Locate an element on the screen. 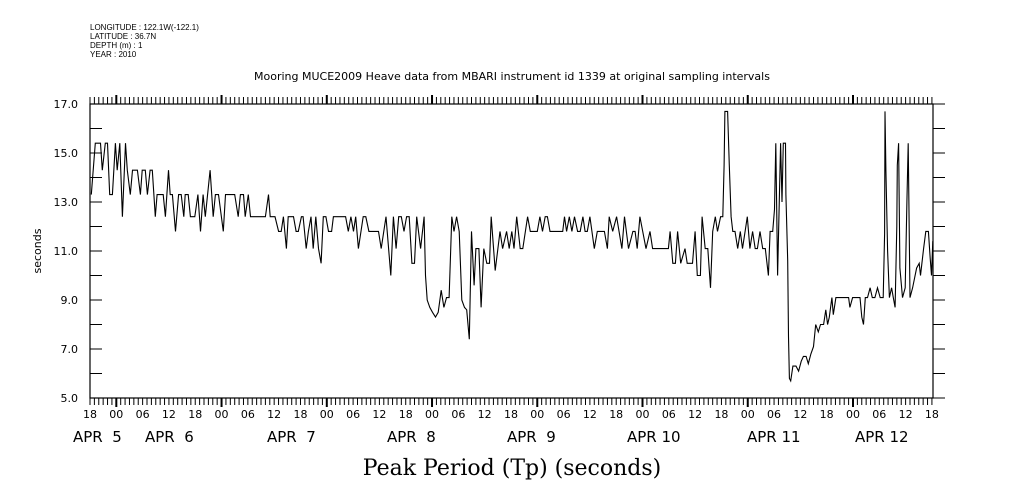 The image size is (1009, 504). date-label: APR 5 is located at coordinates (97, 437).